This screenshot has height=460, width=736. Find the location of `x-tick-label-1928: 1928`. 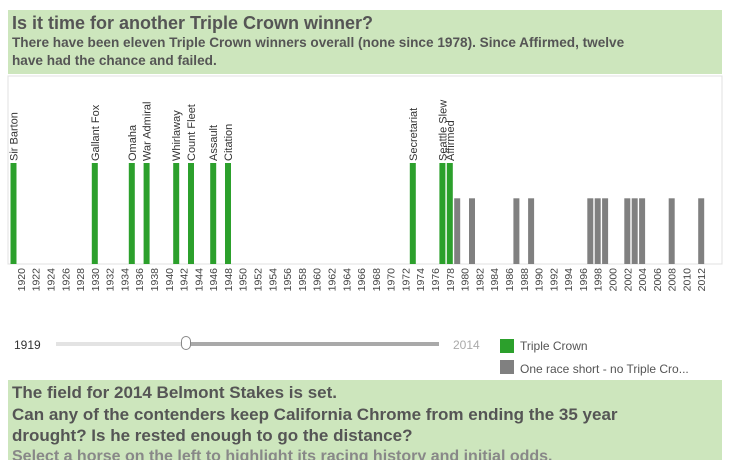

x-tick-label-1928: 1928 is located at coordinates (81, 280).